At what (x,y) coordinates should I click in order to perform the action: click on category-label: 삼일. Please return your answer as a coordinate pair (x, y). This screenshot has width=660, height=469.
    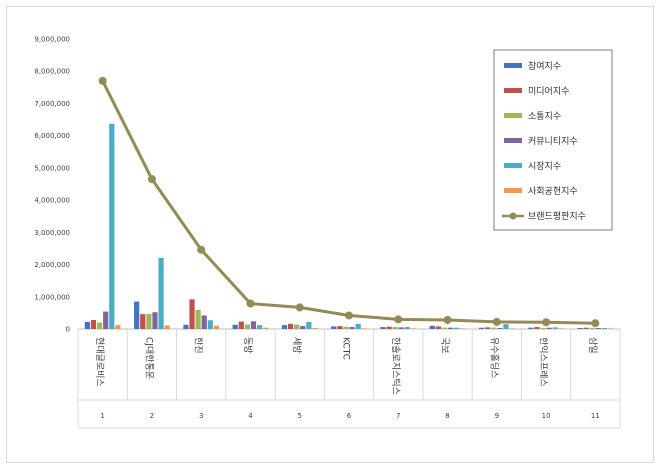
    Looking at the image, I should click on (592, 345).